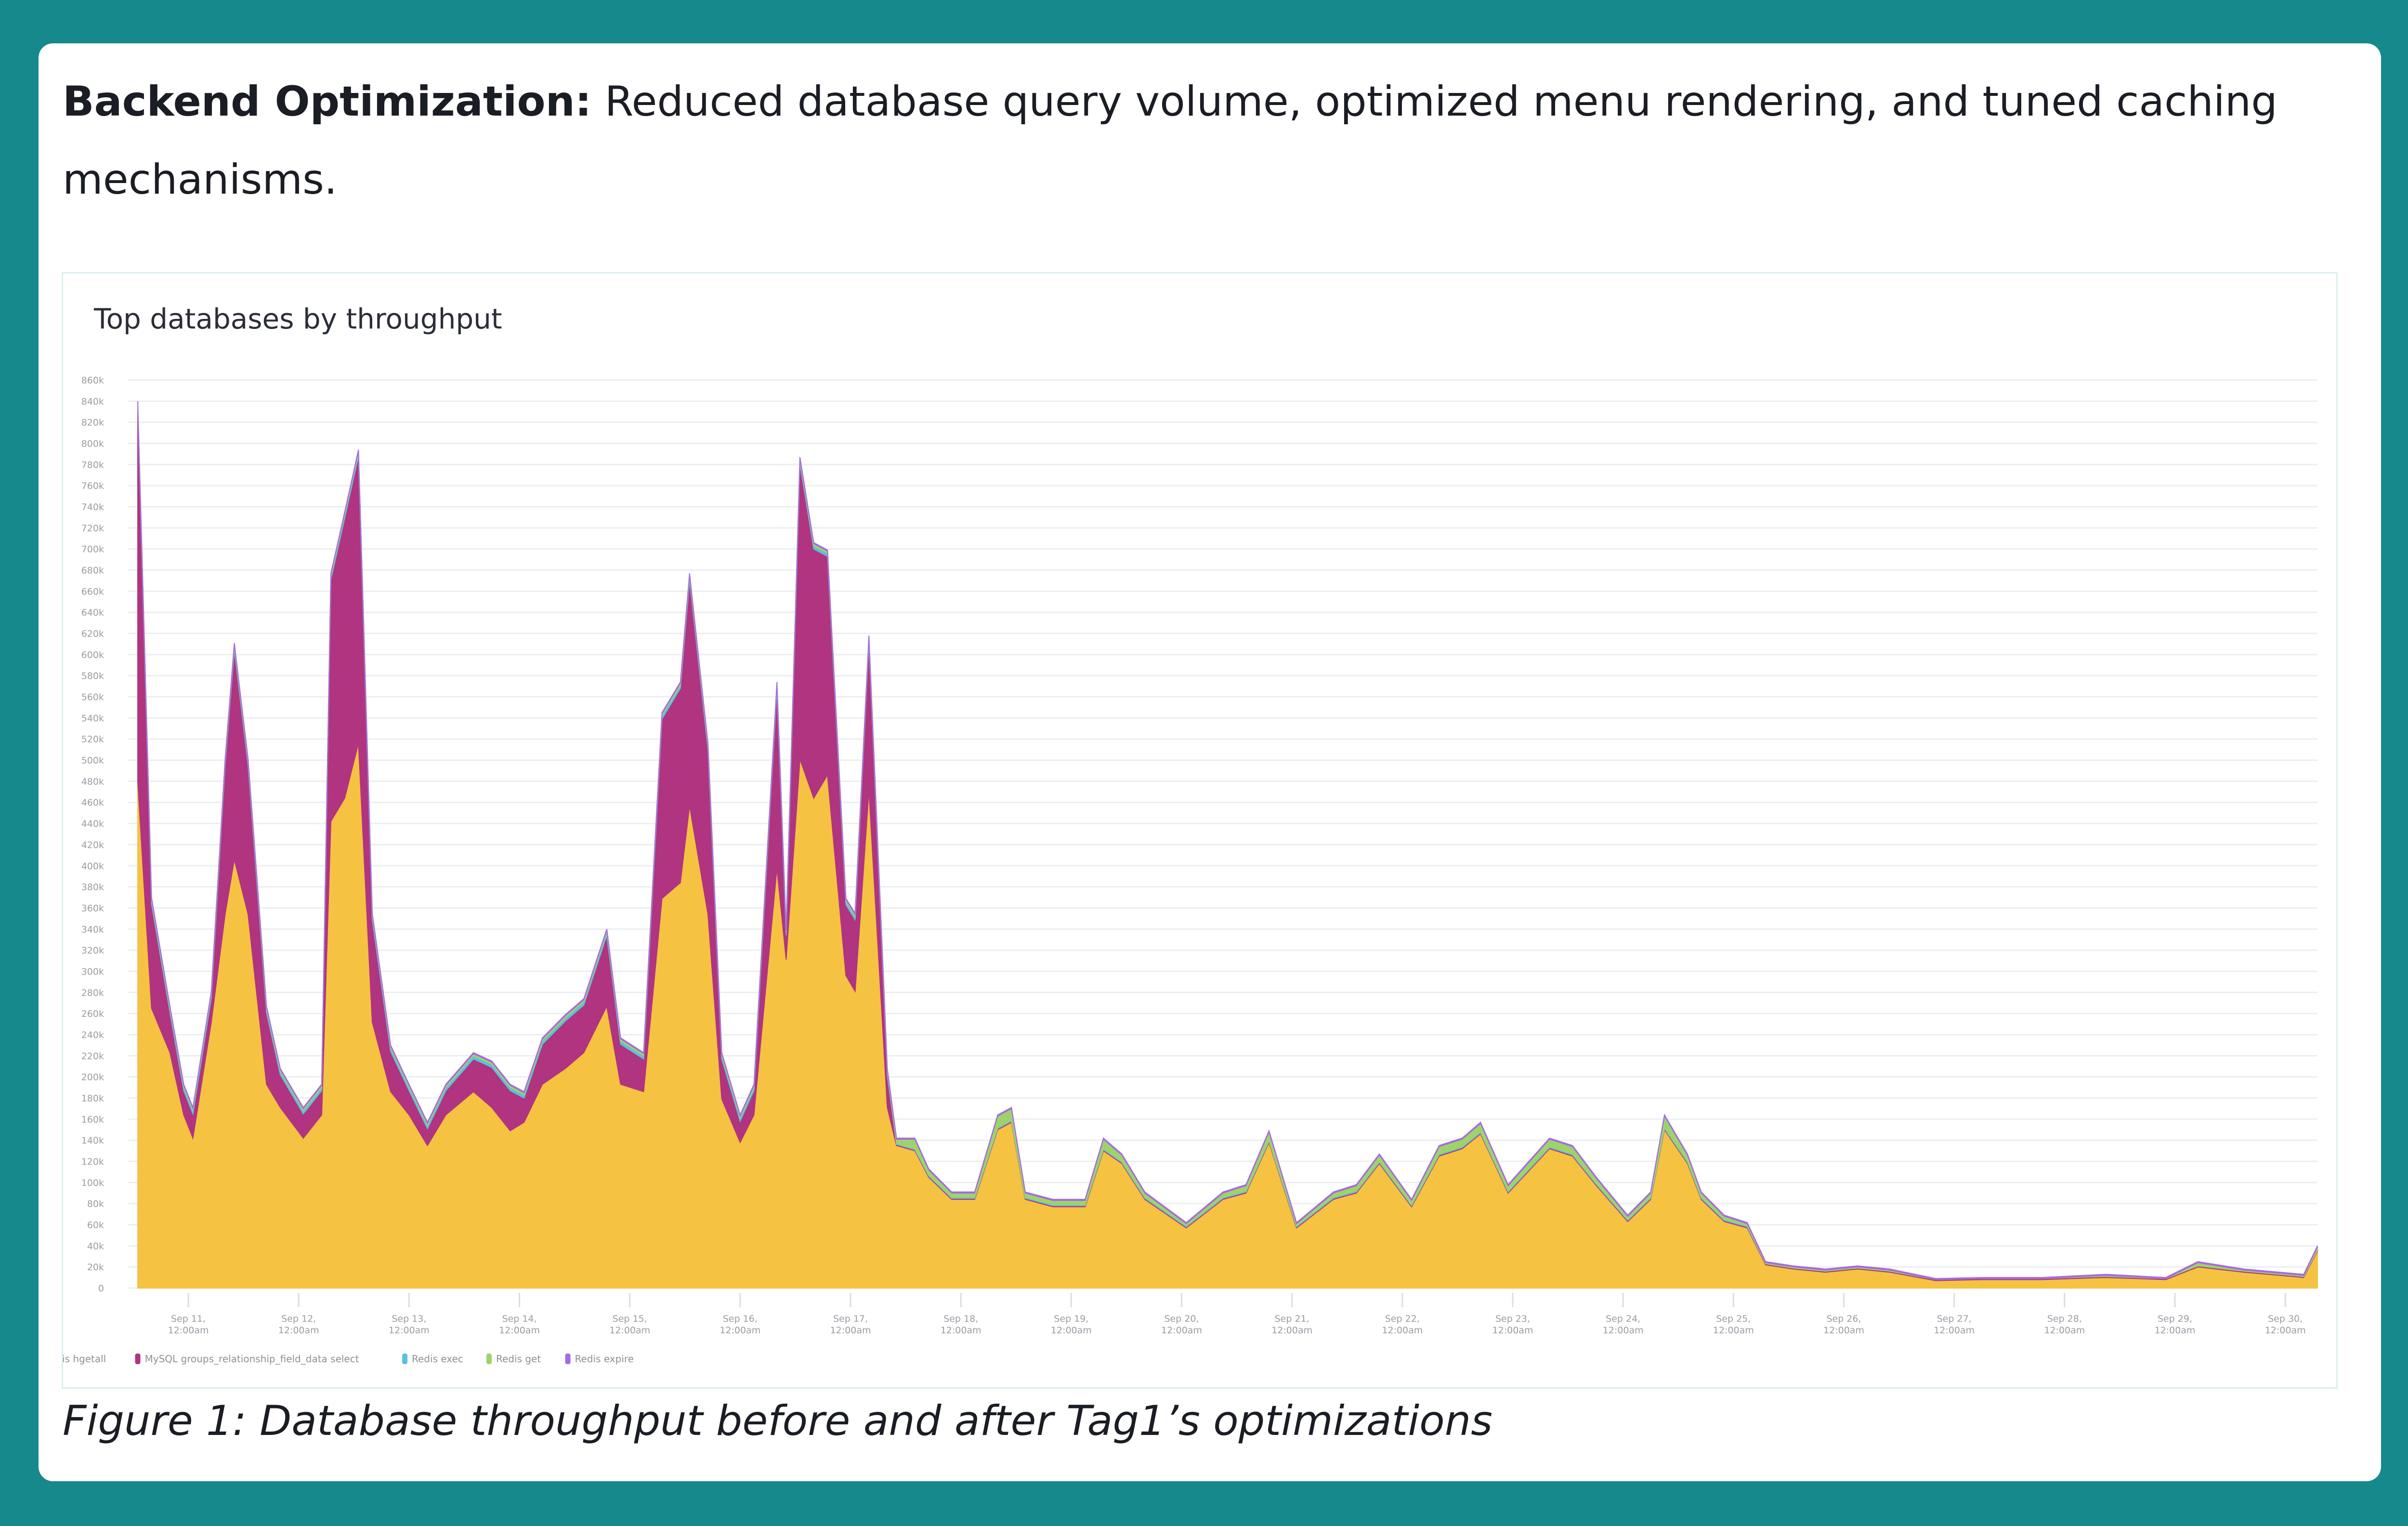  What do you see at coordinates (298, 1319) in the screenshot?
I see `x-tick-label: Sep 12,` at bounding box center [298, 1319].